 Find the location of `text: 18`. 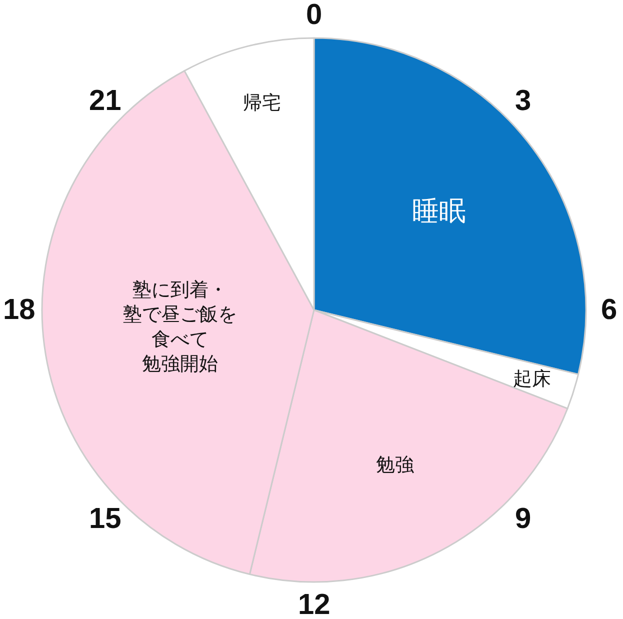

text: 18 is located at coordinates (19, 310).